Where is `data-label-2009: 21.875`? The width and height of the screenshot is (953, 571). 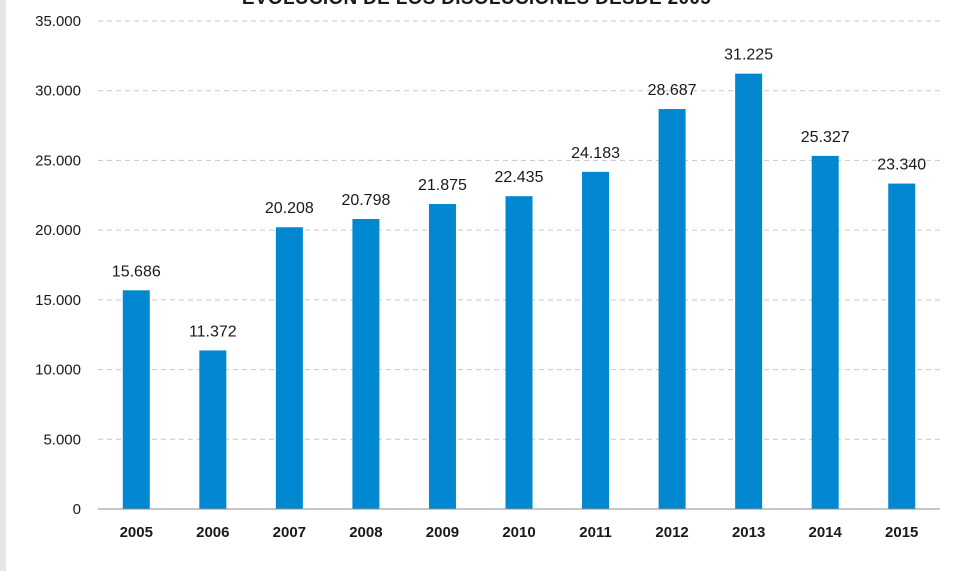
data-label-2009: 21.875 is located at coordinates (442, 185).